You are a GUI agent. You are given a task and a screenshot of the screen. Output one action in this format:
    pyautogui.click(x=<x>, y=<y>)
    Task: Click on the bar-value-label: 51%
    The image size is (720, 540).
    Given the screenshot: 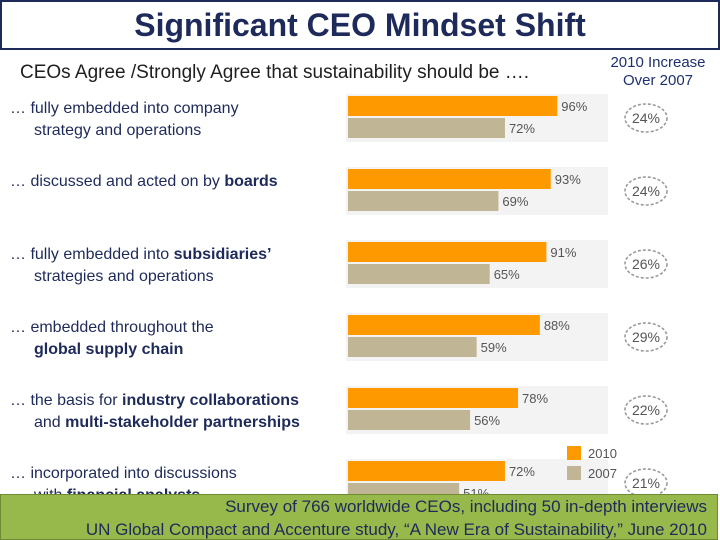 What is the action you would take?
    pyautogui.click(x=476, y=490)
    